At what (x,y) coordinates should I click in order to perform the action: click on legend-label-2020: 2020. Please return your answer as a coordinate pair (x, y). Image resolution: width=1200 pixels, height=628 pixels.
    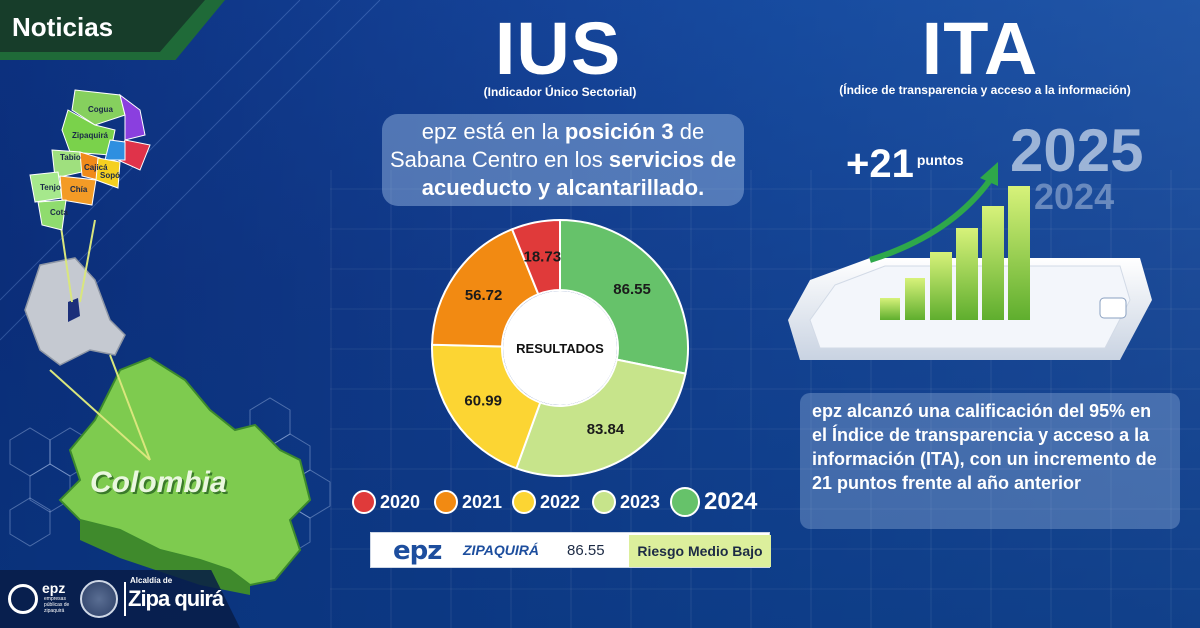
    Looking at the image, I should click on (400, 501).